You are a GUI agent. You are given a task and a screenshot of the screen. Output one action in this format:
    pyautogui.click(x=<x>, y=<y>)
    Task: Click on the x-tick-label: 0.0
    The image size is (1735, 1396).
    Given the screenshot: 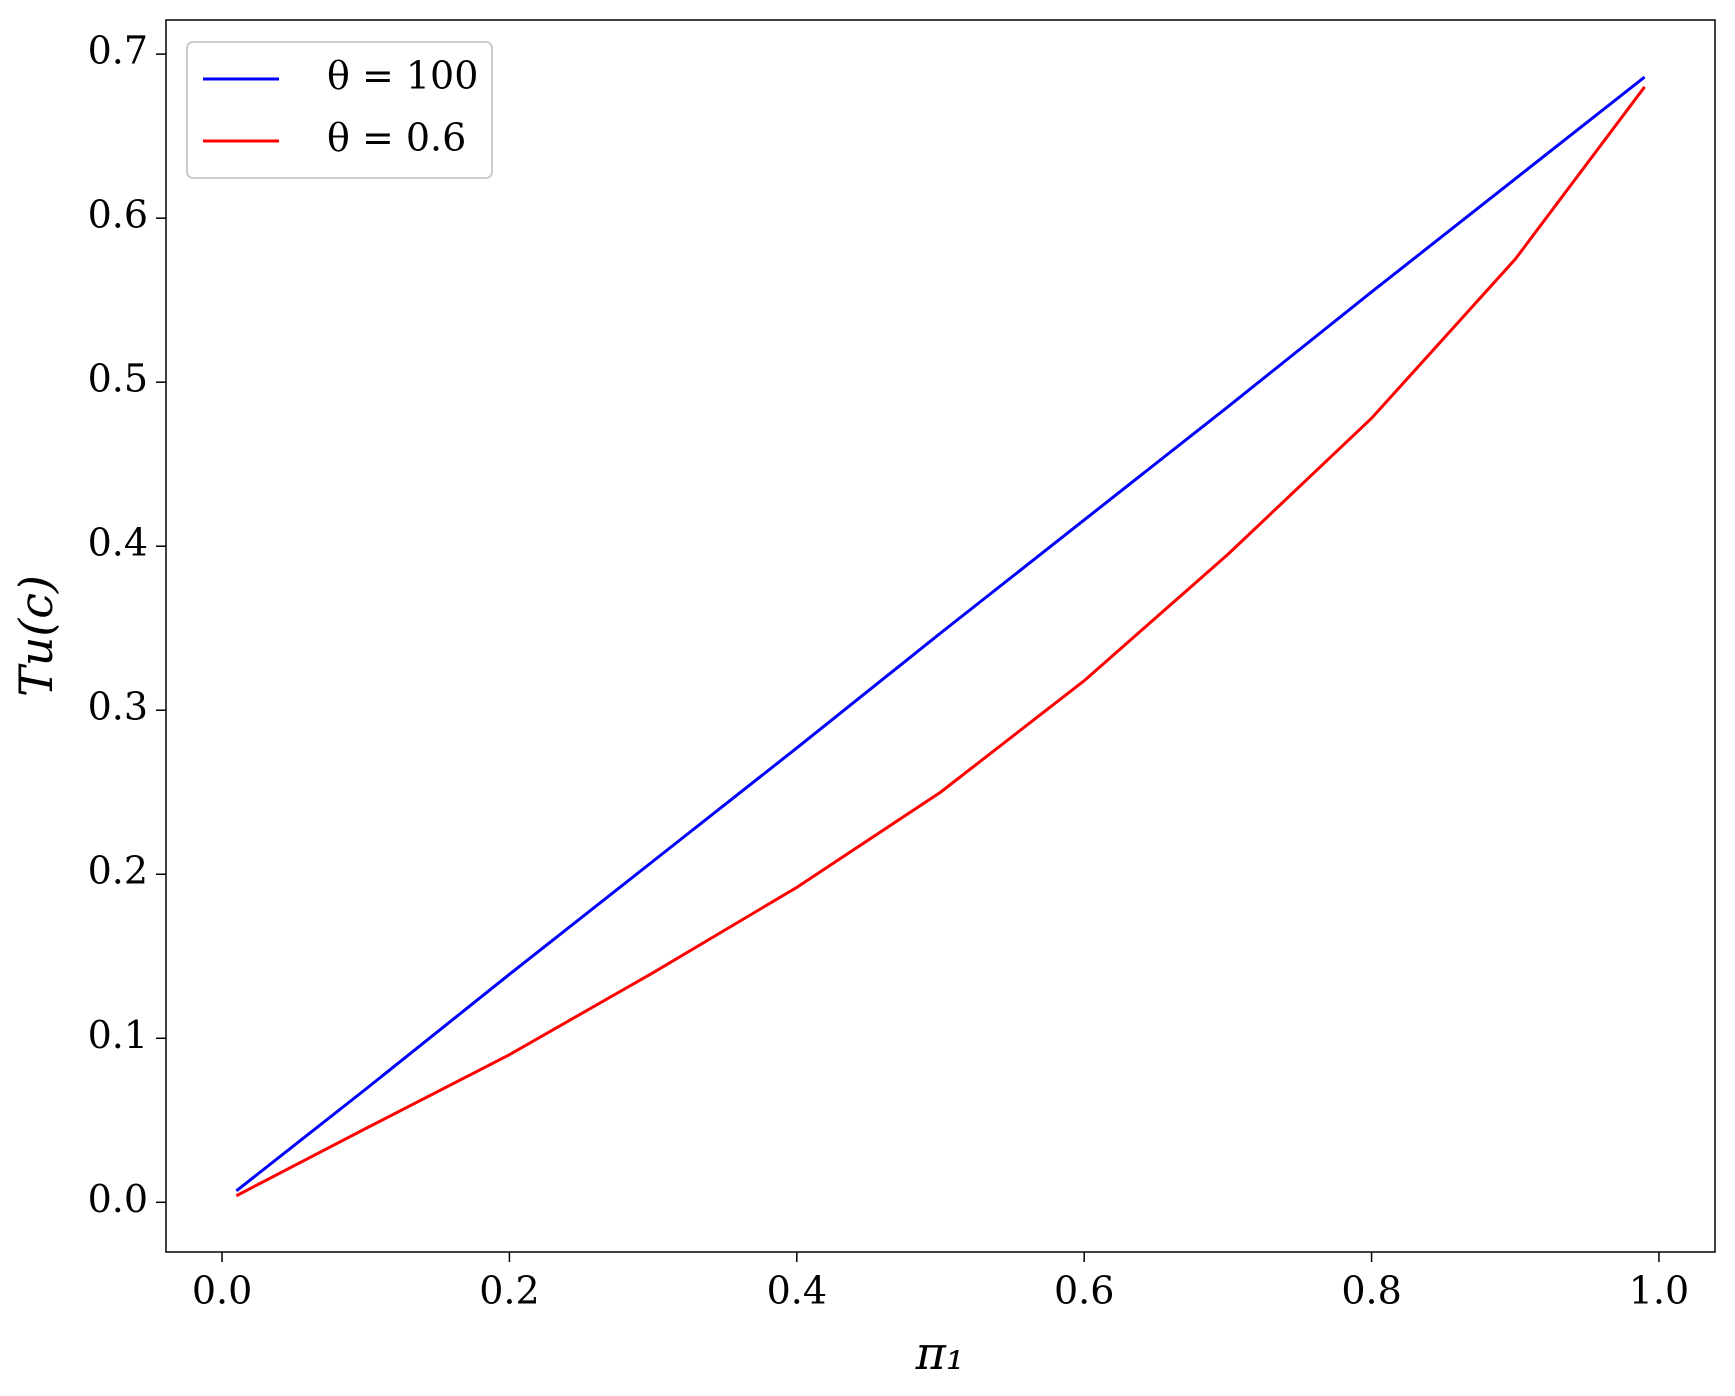 What is the action you would take?
    pyautogui.click(x=222, y=1291)
    